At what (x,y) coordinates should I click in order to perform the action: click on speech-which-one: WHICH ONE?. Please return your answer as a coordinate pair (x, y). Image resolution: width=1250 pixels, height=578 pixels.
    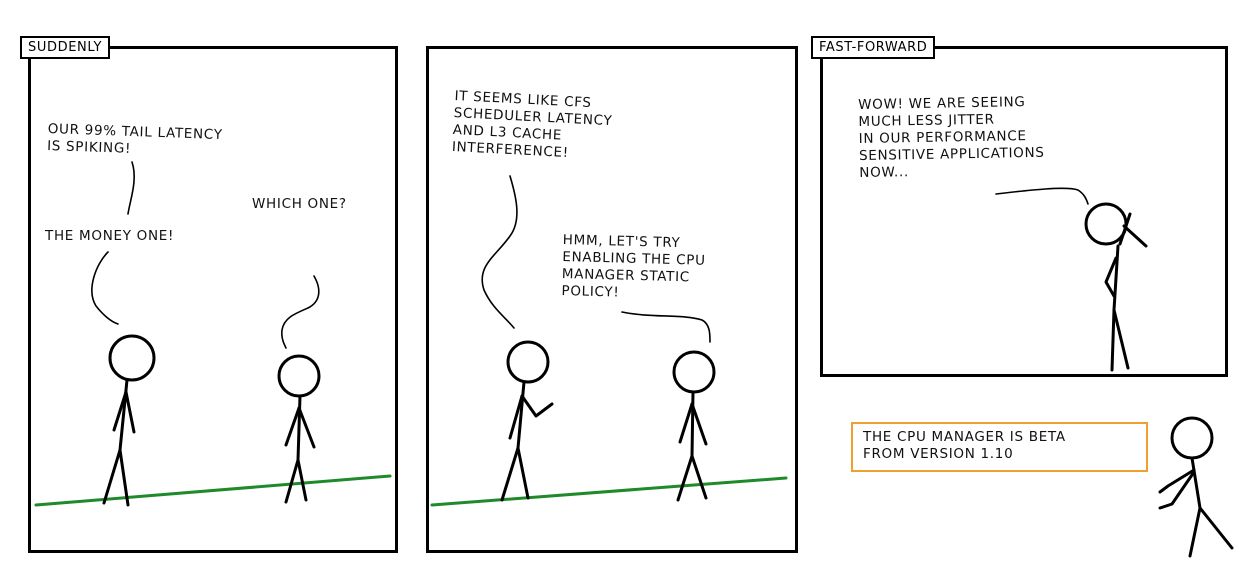
    Looking at the image, I should click on (299, 204).